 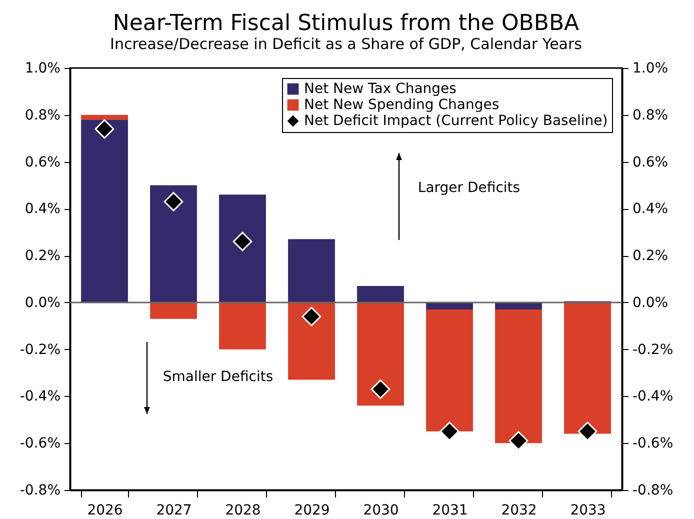 I want to click on x-tick-label: 2028, so click(x=243, y=510).